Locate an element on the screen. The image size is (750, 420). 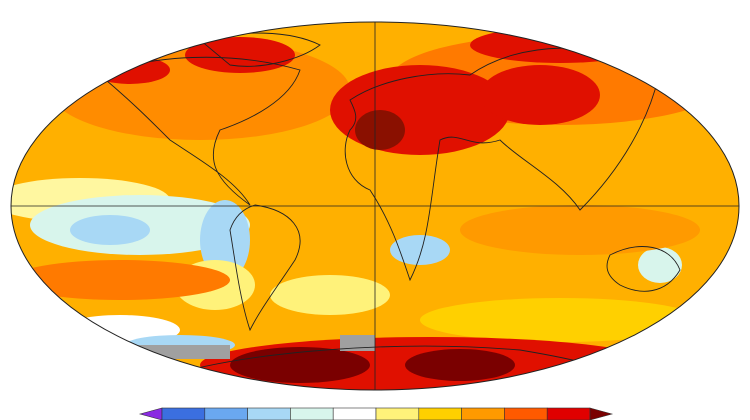
colorbar-arrow-high is located at coordinates (601, 413).